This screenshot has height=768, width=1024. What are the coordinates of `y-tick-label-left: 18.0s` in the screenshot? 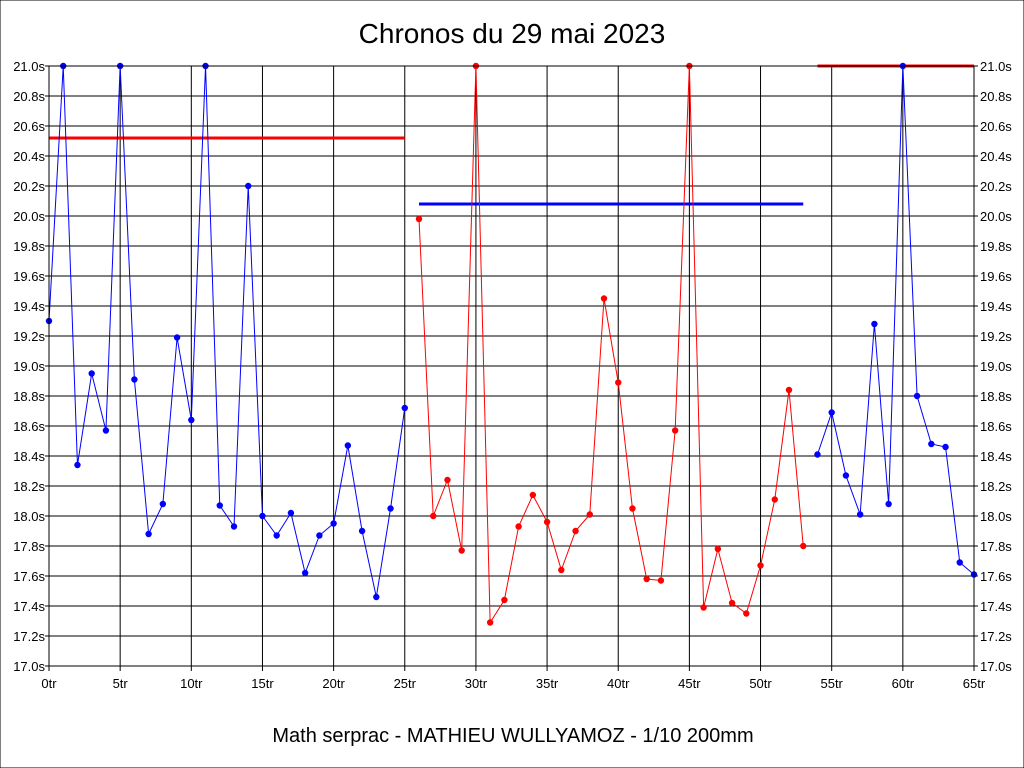 It's located at (29, 516).